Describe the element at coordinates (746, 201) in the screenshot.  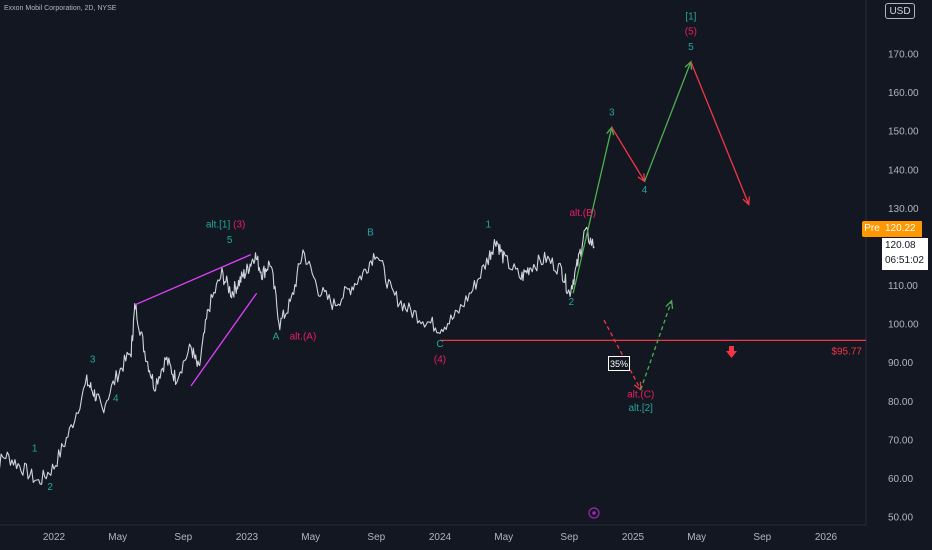
I see `projection-down-leg-head` at that location.